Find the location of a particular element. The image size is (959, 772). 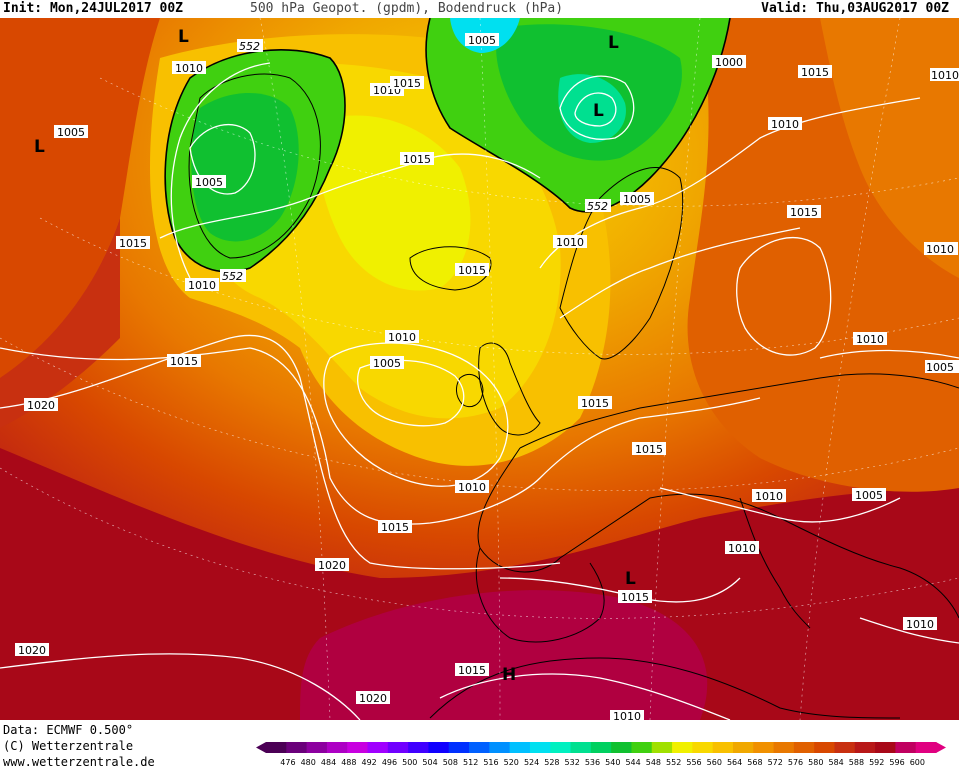

colorbar-tick-label: 584 is located at coordinates (835, 762).